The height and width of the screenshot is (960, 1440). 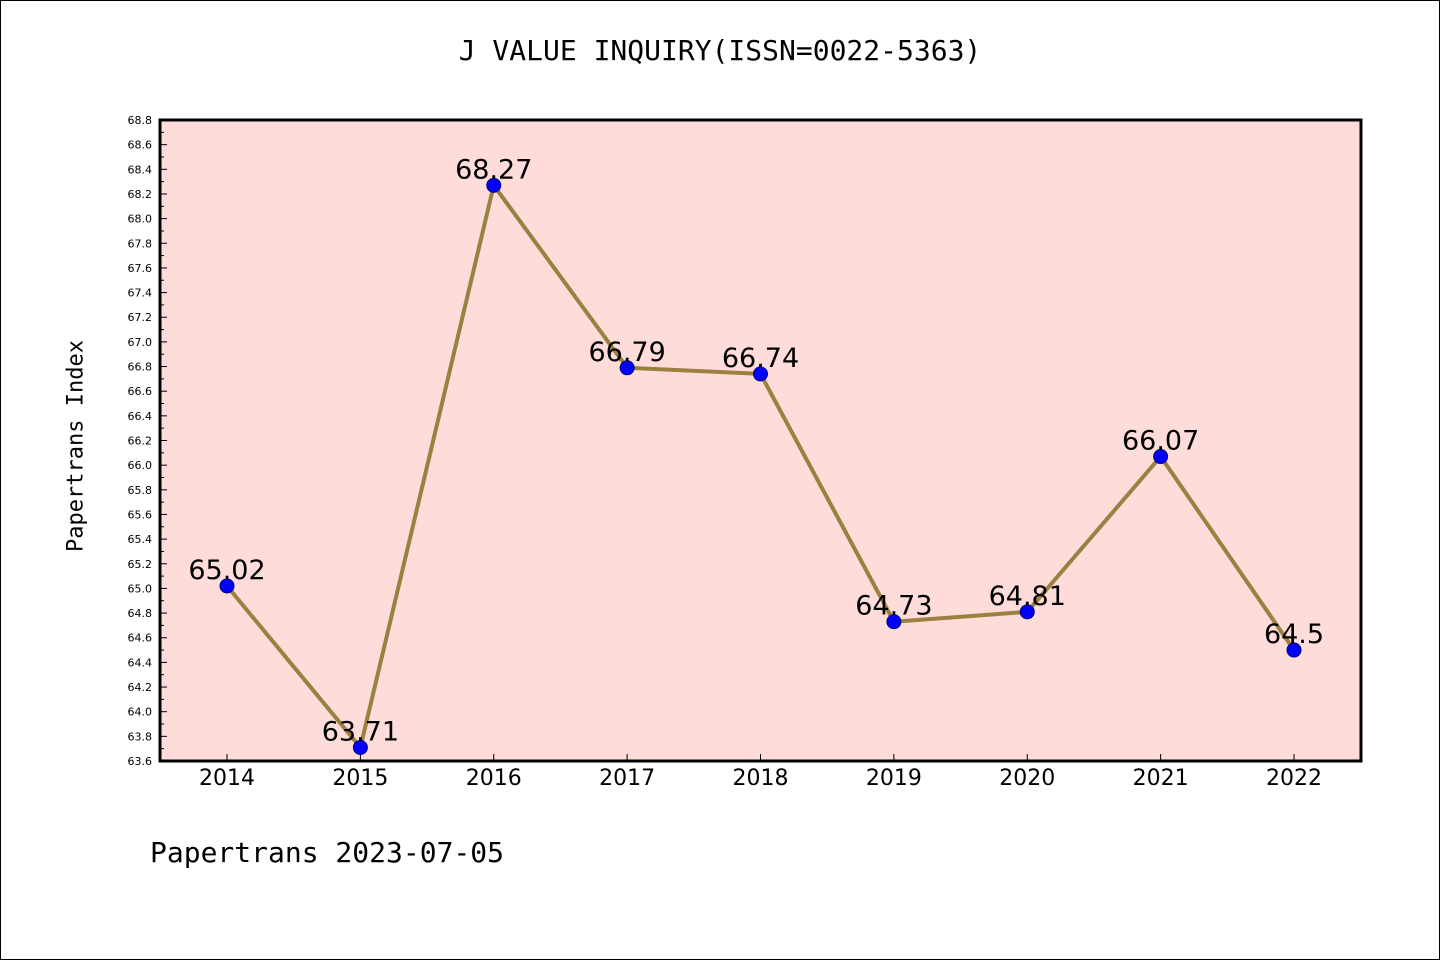 I want to click on y-tick-label: 68.6, so click(x=140, y=145).